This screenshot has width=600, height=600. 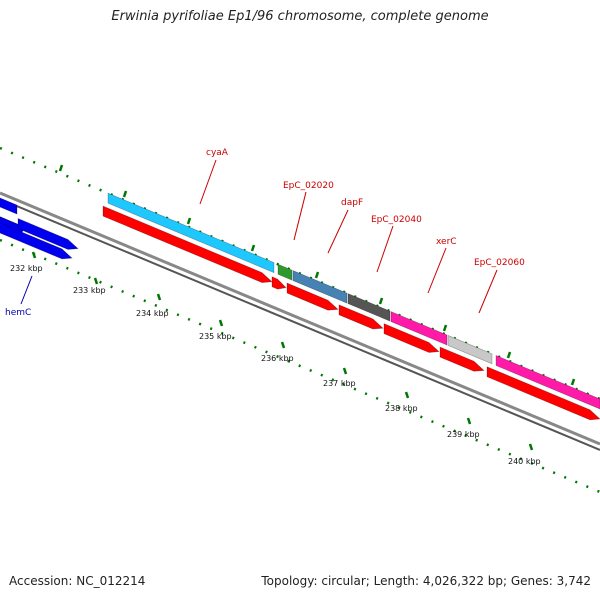 What do you see at coordinates (152, 313) in the screenshot?
I see `scale-label: 234 kbp` at bounding box center [152, 313].